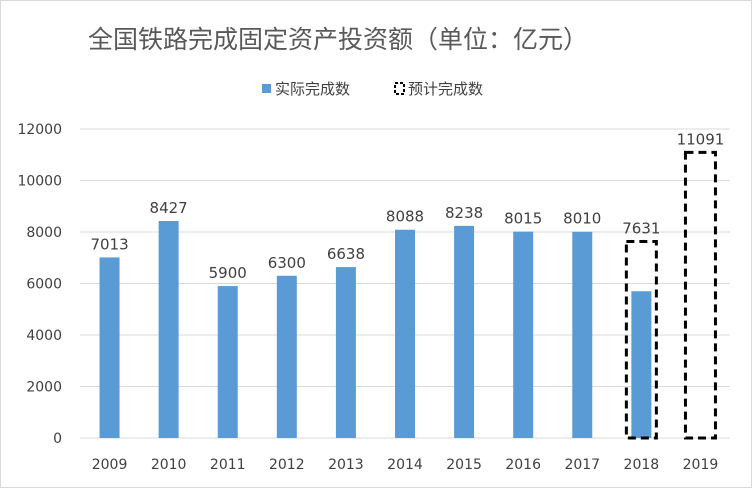  What do you see at coordinates (523, 219) in the screenshot?
I see `data-label-2016: 8015` at bounding box center [523, 219].